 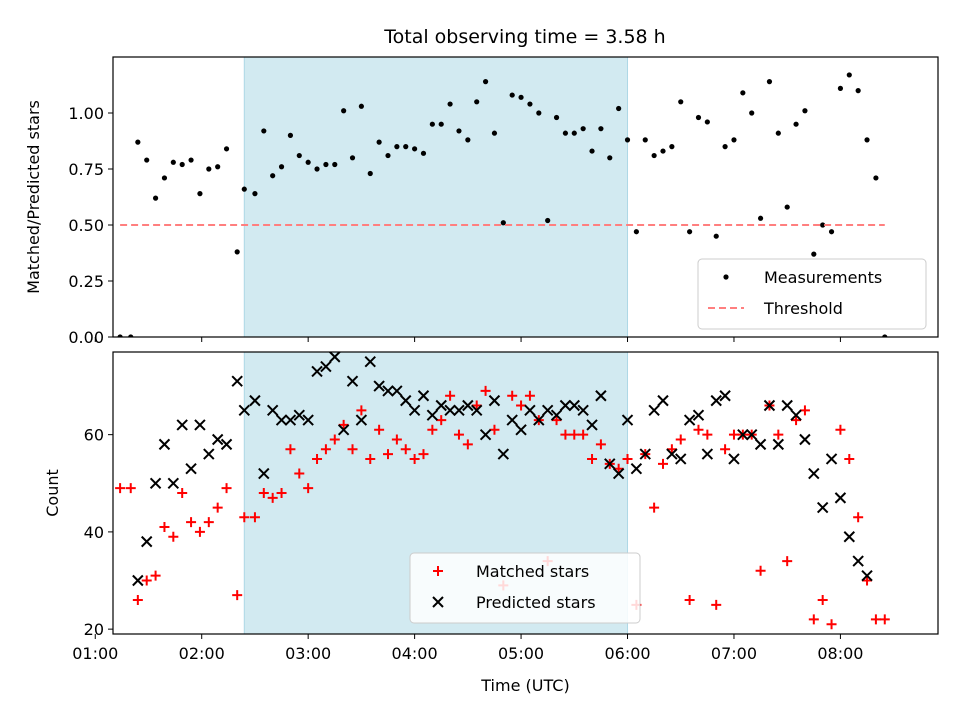 I want to click on legend-label: Predicted stars, so click(x=536, y=602).